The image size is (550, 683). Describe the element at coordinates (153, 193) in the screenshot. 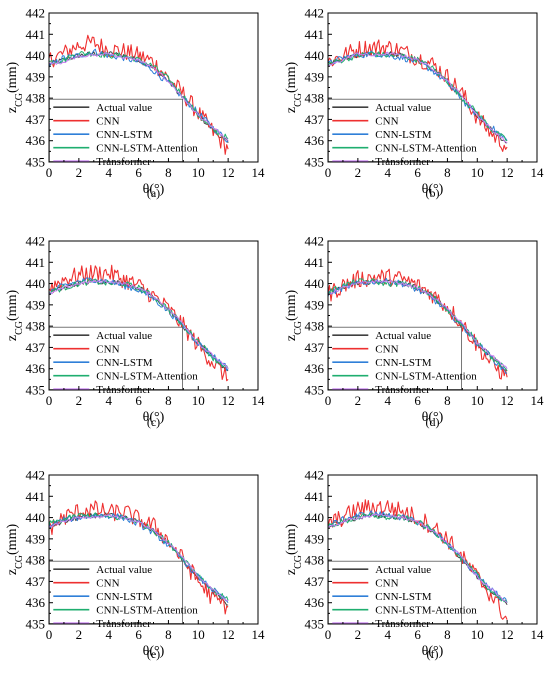

I see `panel-label: (a)` at that location.